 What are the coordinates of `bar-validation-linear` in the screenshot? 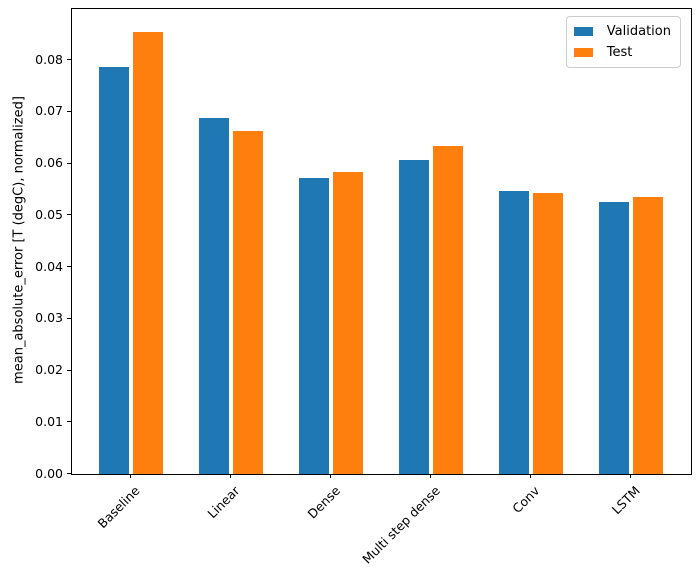 It's located at (214, 296).